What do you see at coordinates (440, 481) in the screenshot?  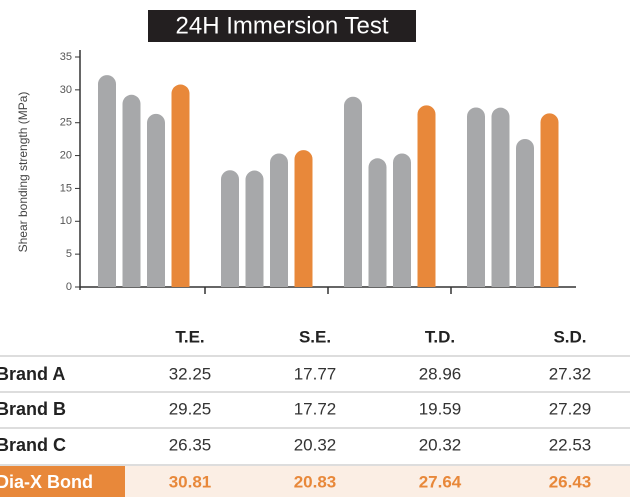 I see `table-value: 27.64` at bounding box center [440, 481].